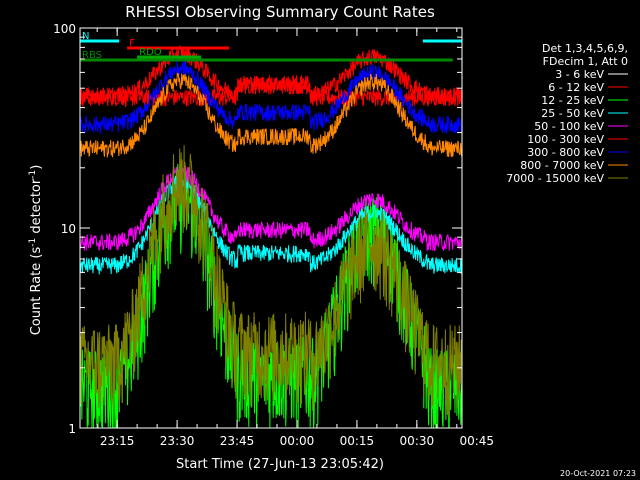 The image size is (640, 480). Describe the element at coordinates (476, 441) in the screenshot. I see `x-tick-label: 00:45` at that location.